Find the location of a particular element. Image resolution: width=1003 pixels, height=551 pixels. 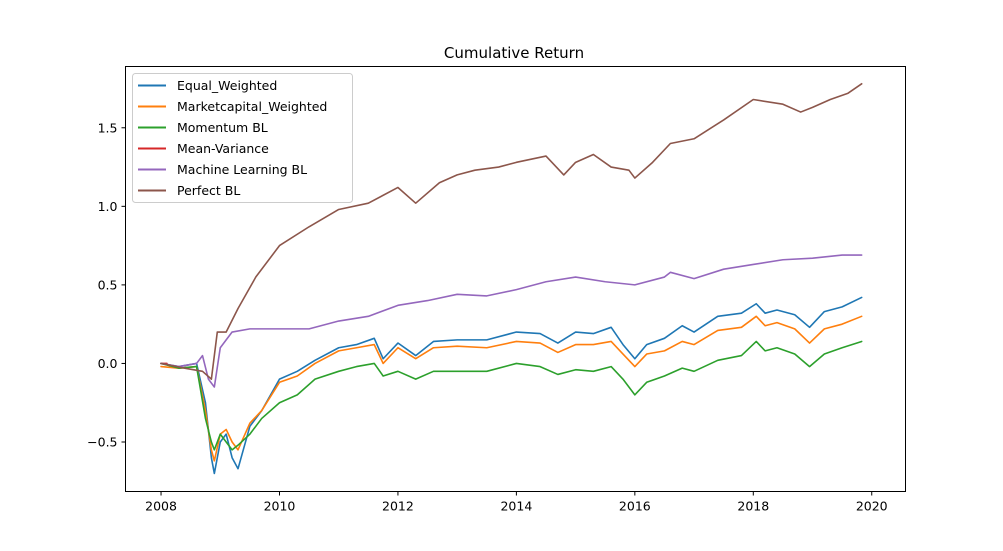

legend-box is located at coordinates (242, 138).